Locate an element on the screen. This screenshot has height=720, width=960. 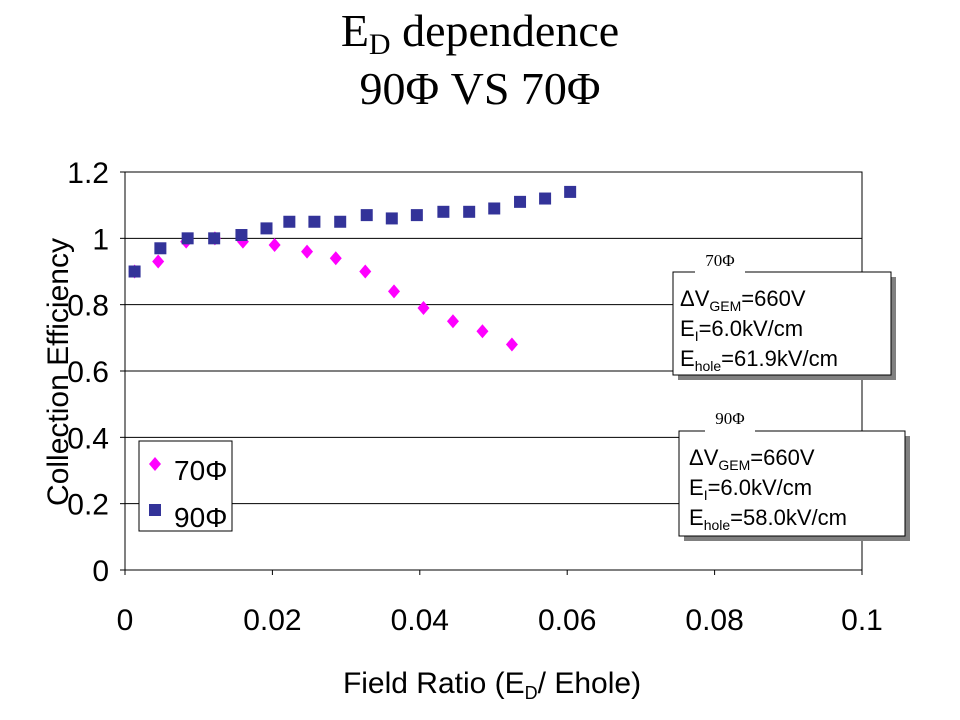
y-tick-label: 0.8 is located at coordinates (88, 306).